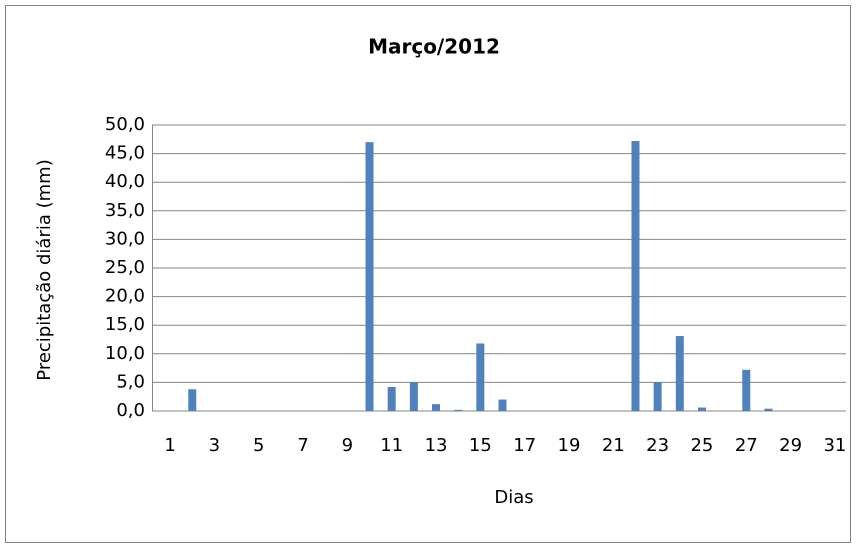  What do you see at coordinates (125, 124) in the screenshot?
I see `y-tick-label: 50,0` at bounding box center [125, 124].